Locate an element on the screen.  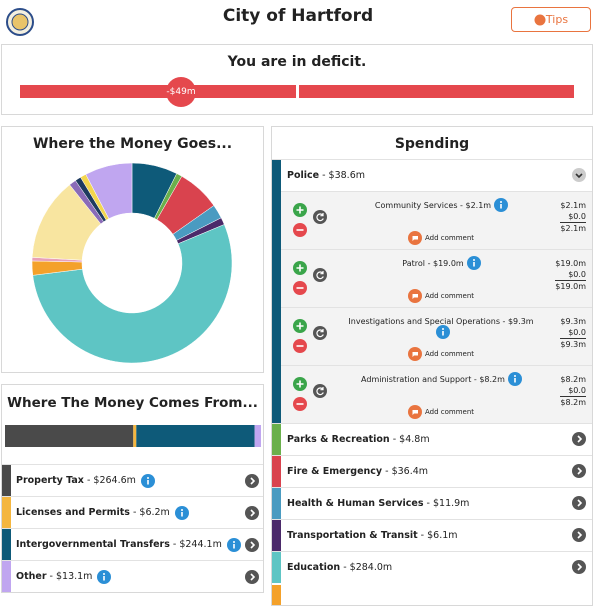
revenue-amount: - $264.6m is located at coordinates (109, 480).